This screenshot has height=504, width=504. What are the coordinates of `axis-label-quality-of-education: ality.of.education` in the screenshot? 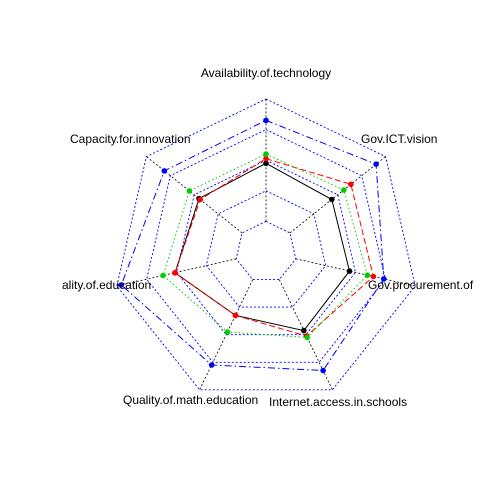 It's located at (106, 285).